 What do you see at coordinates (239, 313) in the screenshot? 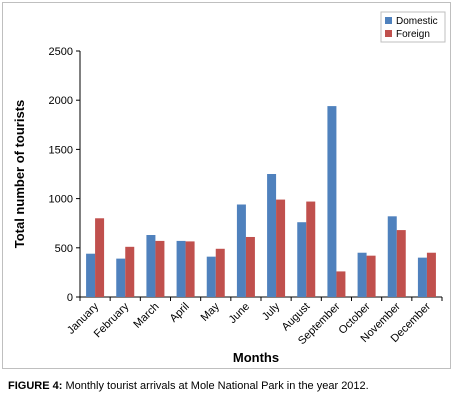
I see `x-tick-label-june: June` at bounding box center [239, 313].